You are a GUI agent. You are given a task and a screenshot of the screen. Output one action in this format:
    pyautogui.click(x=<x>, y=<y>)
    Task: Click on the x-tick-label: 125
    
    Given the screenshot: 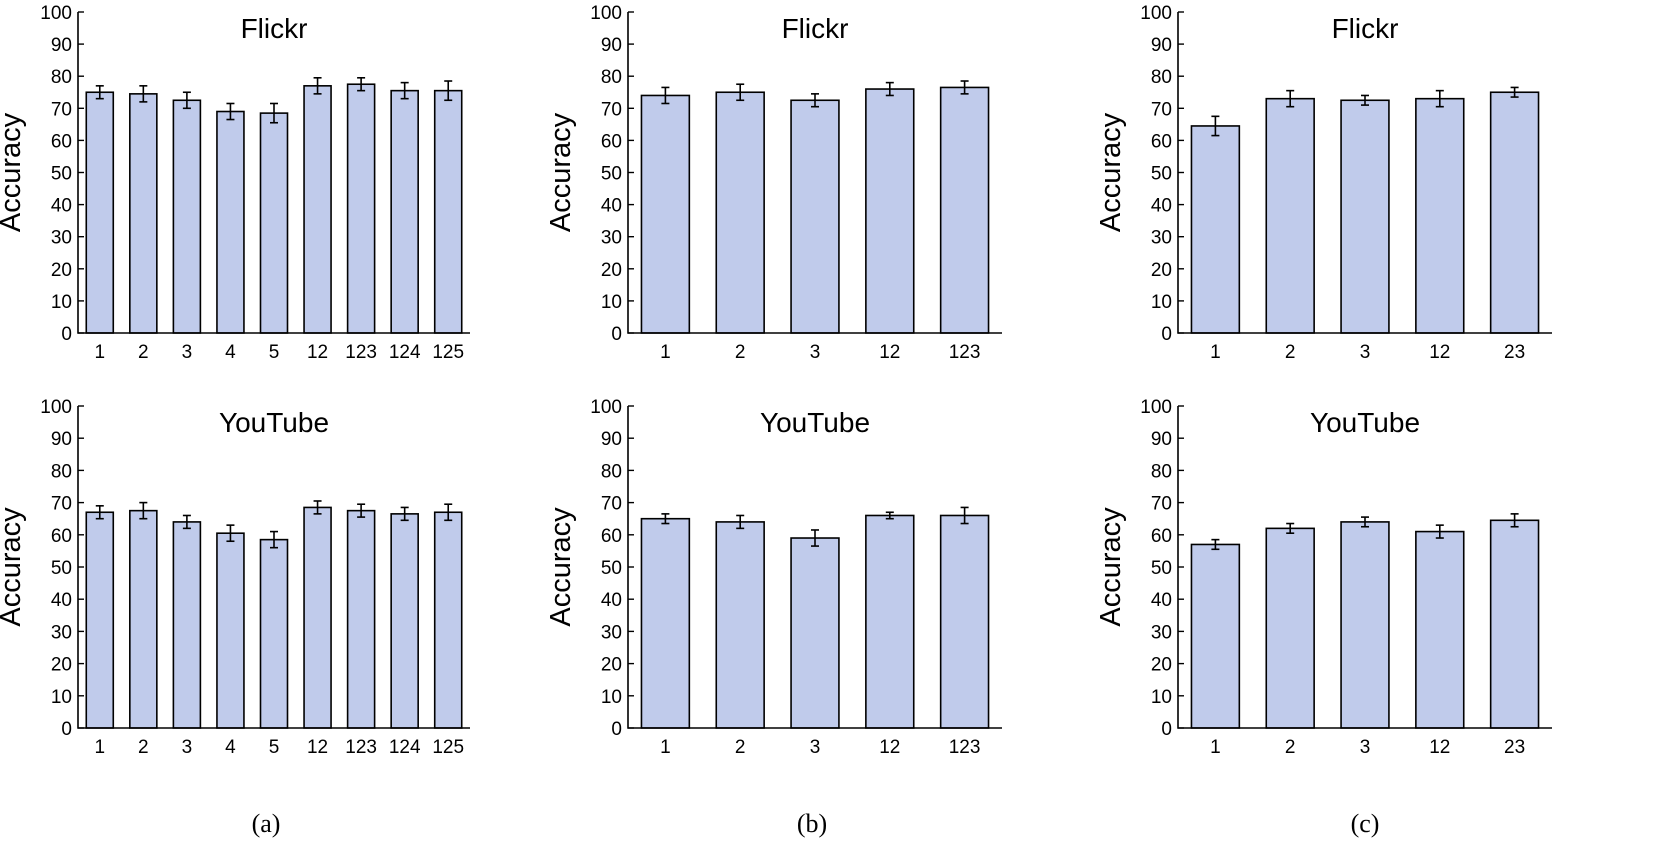 What is the action you would take?
    pyautogui.click(x=448, y=747)
    